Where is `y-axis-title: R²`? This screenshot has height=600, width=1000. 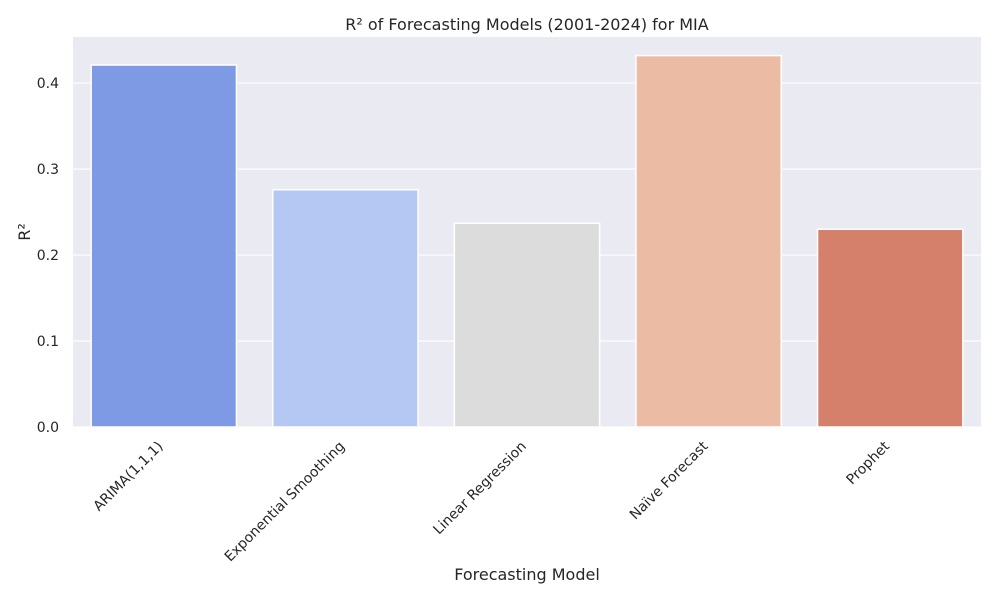 y-axis-title: R² is located at coordinates (24, 232).